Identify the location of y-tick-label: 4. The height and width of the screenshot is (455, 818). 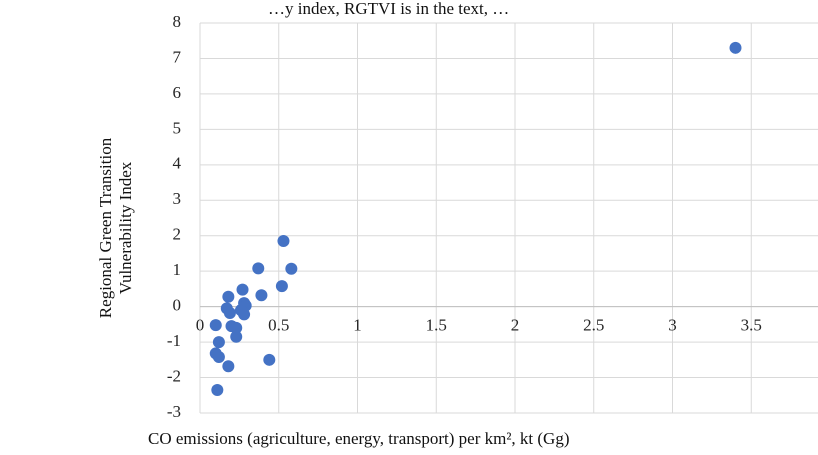
(177, 163).